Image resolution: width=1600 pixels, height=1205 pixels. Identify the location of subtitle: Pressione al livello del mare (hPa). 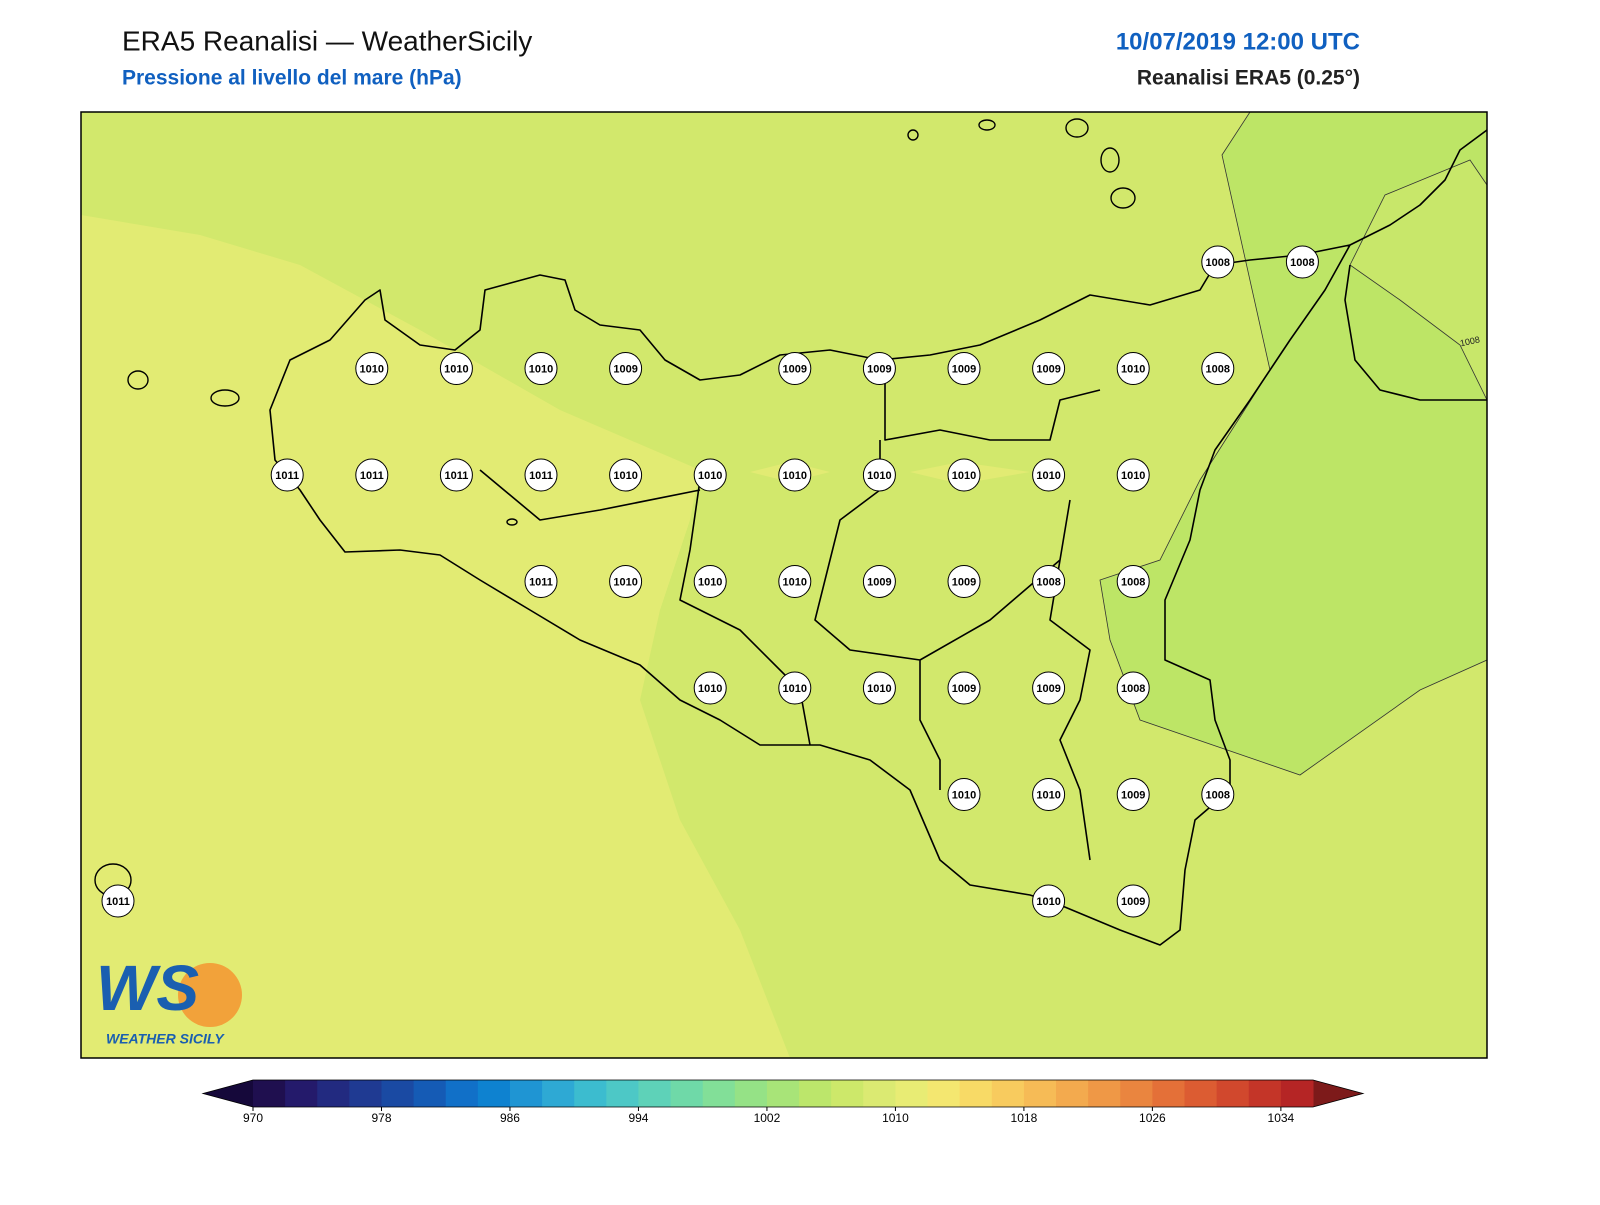
(292, 78).